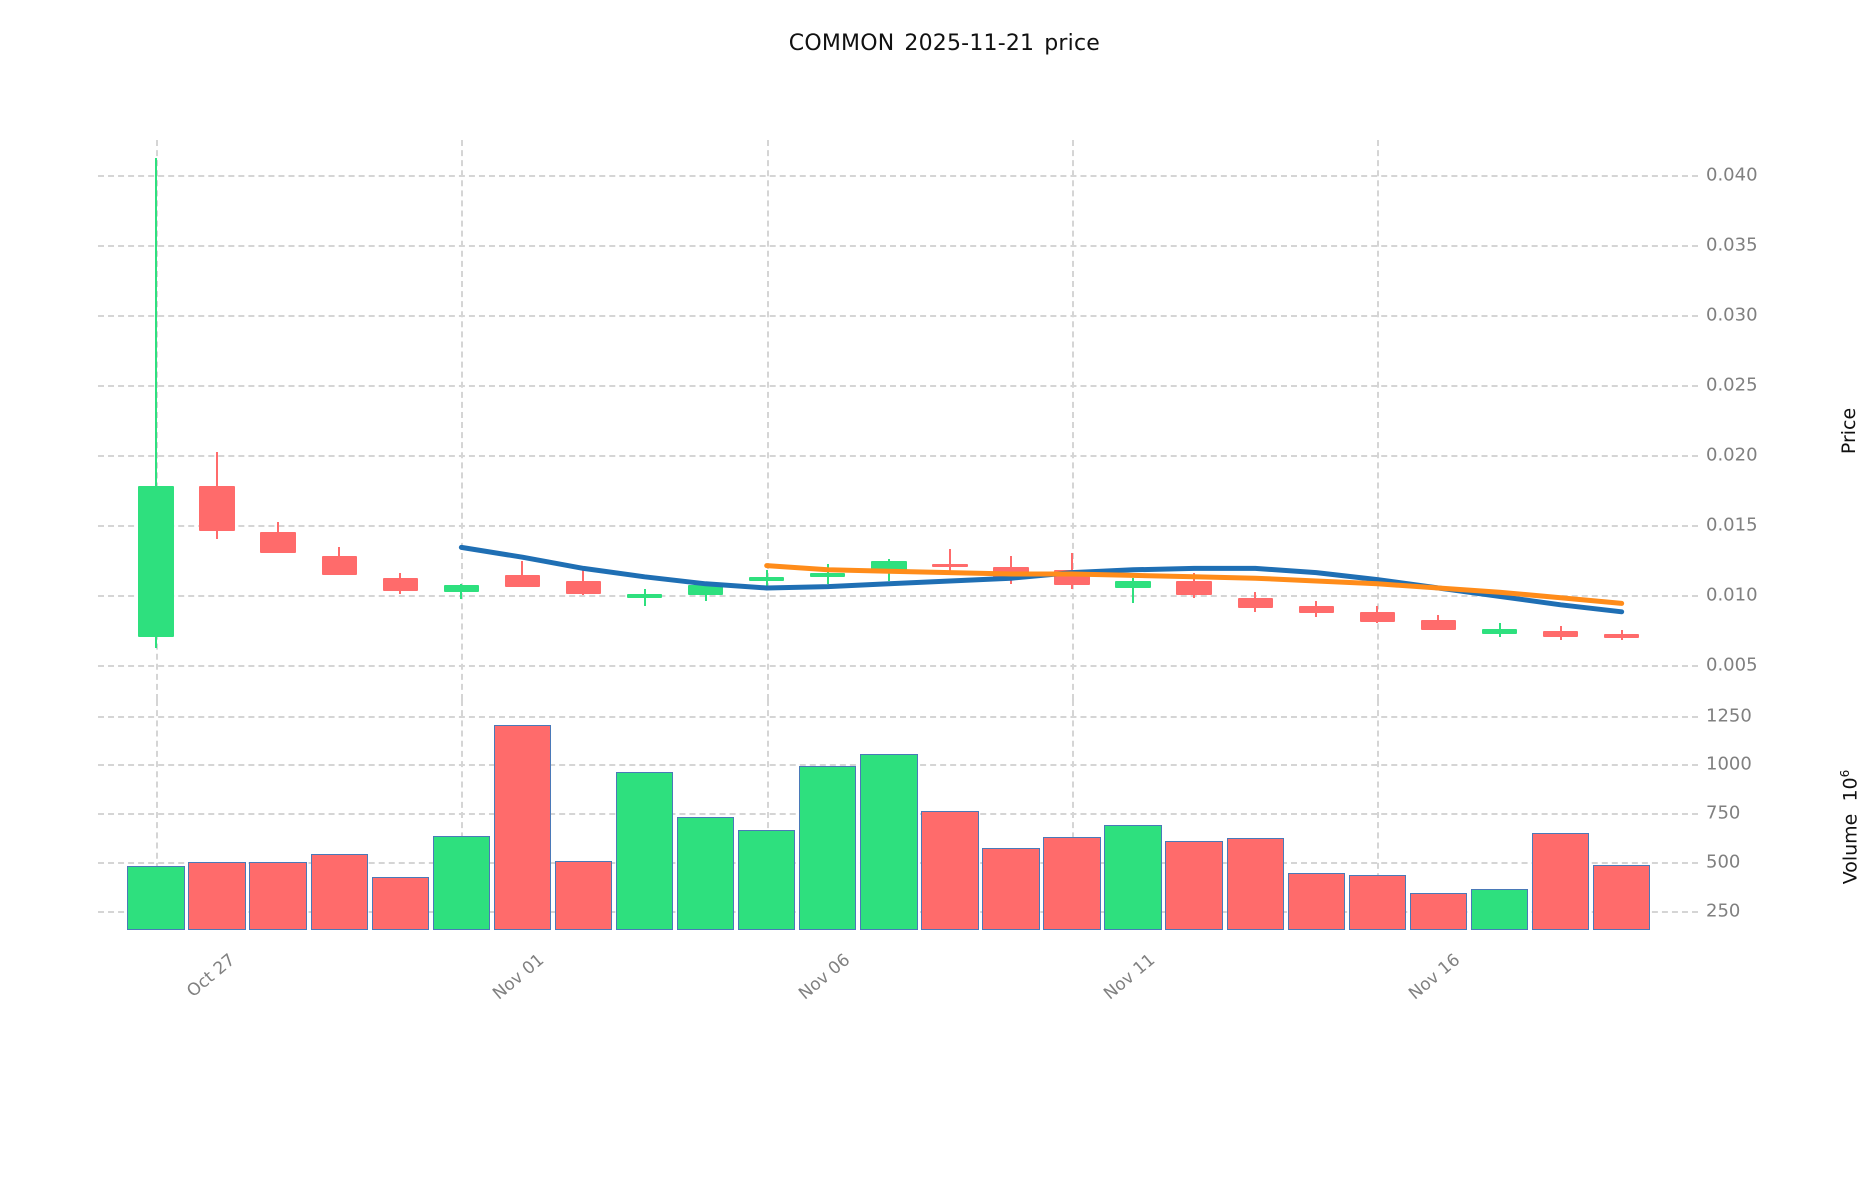  Describe the element at coordinates (1729, 716) in the screenshot. I see `volume-axis-tick: 1250` at that location.